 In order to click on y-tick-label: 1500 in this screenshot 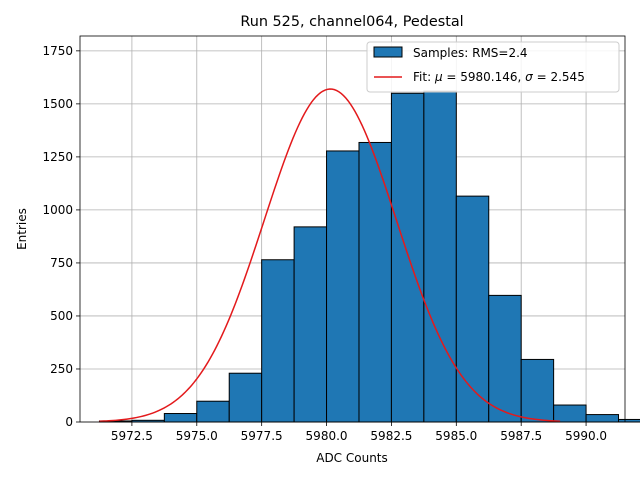, I will do `click(57, 104)`.